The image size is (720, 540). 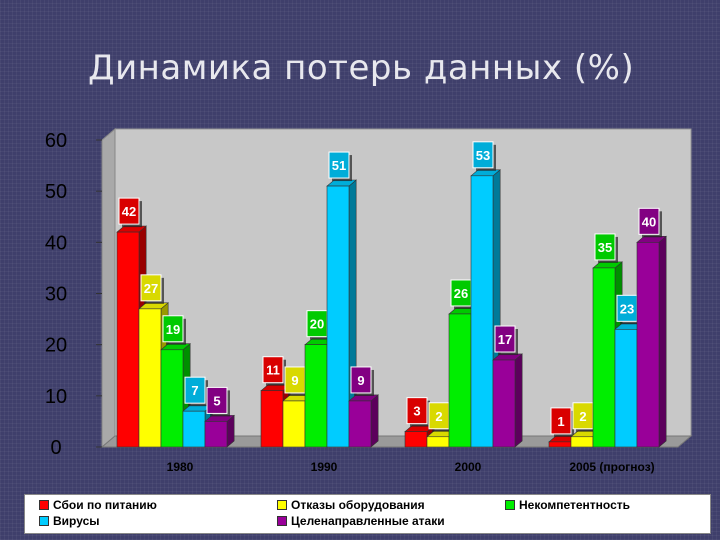 I want to click on data-label-text: 7, so click(x=194, y=390).